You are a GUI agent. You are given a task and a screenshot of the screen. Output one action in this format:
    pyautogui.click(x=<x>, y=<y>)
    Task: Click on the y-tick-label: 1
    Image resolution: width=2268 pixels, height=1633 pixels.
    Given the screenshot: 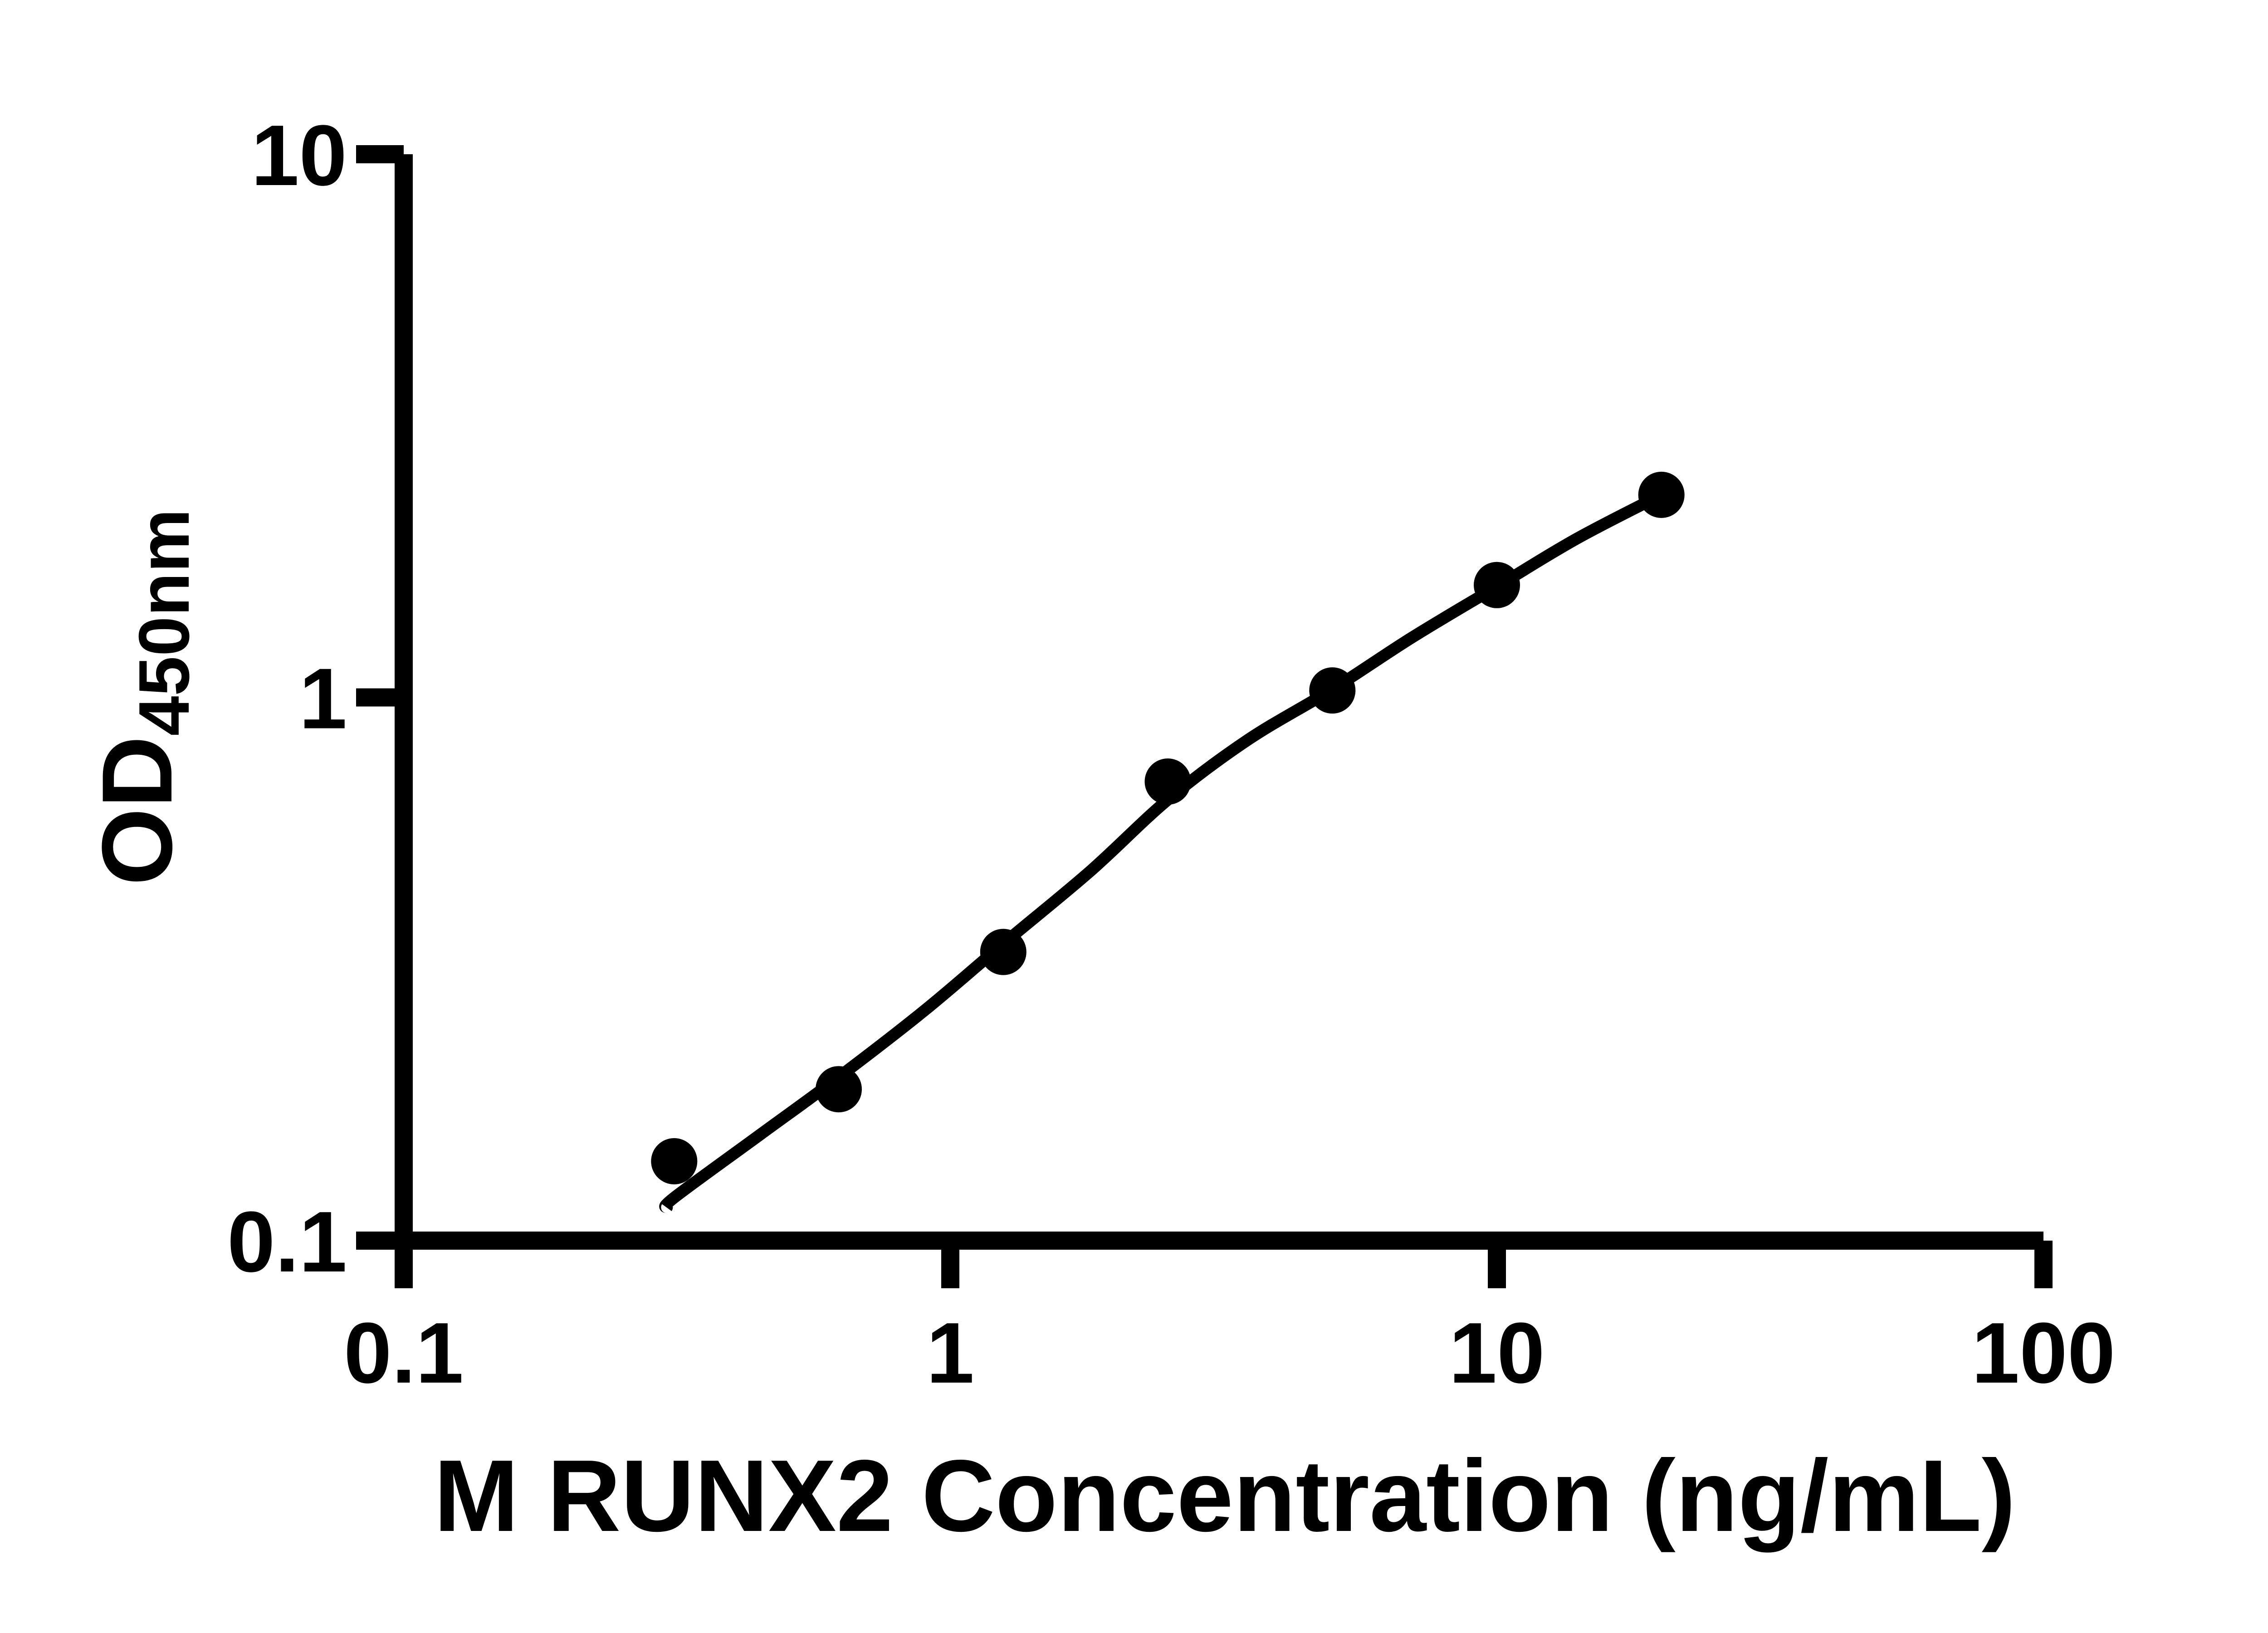 What is the action you would take?
    pyautogui.click(x=323, y=699)
    